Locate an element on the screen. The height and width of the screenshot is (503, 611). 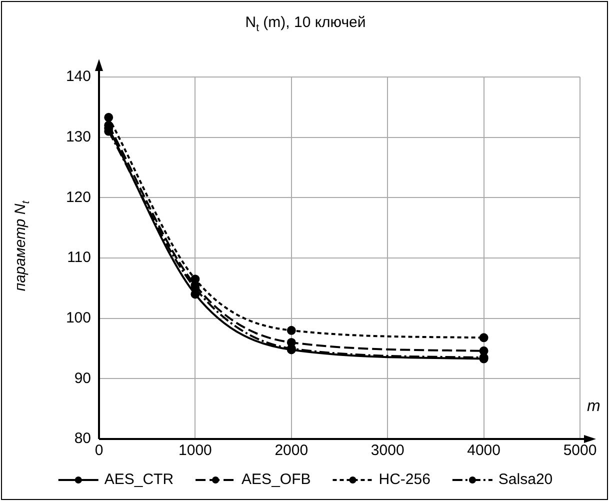
legend-label: AES_CTR is located at coordinates (139, 479).